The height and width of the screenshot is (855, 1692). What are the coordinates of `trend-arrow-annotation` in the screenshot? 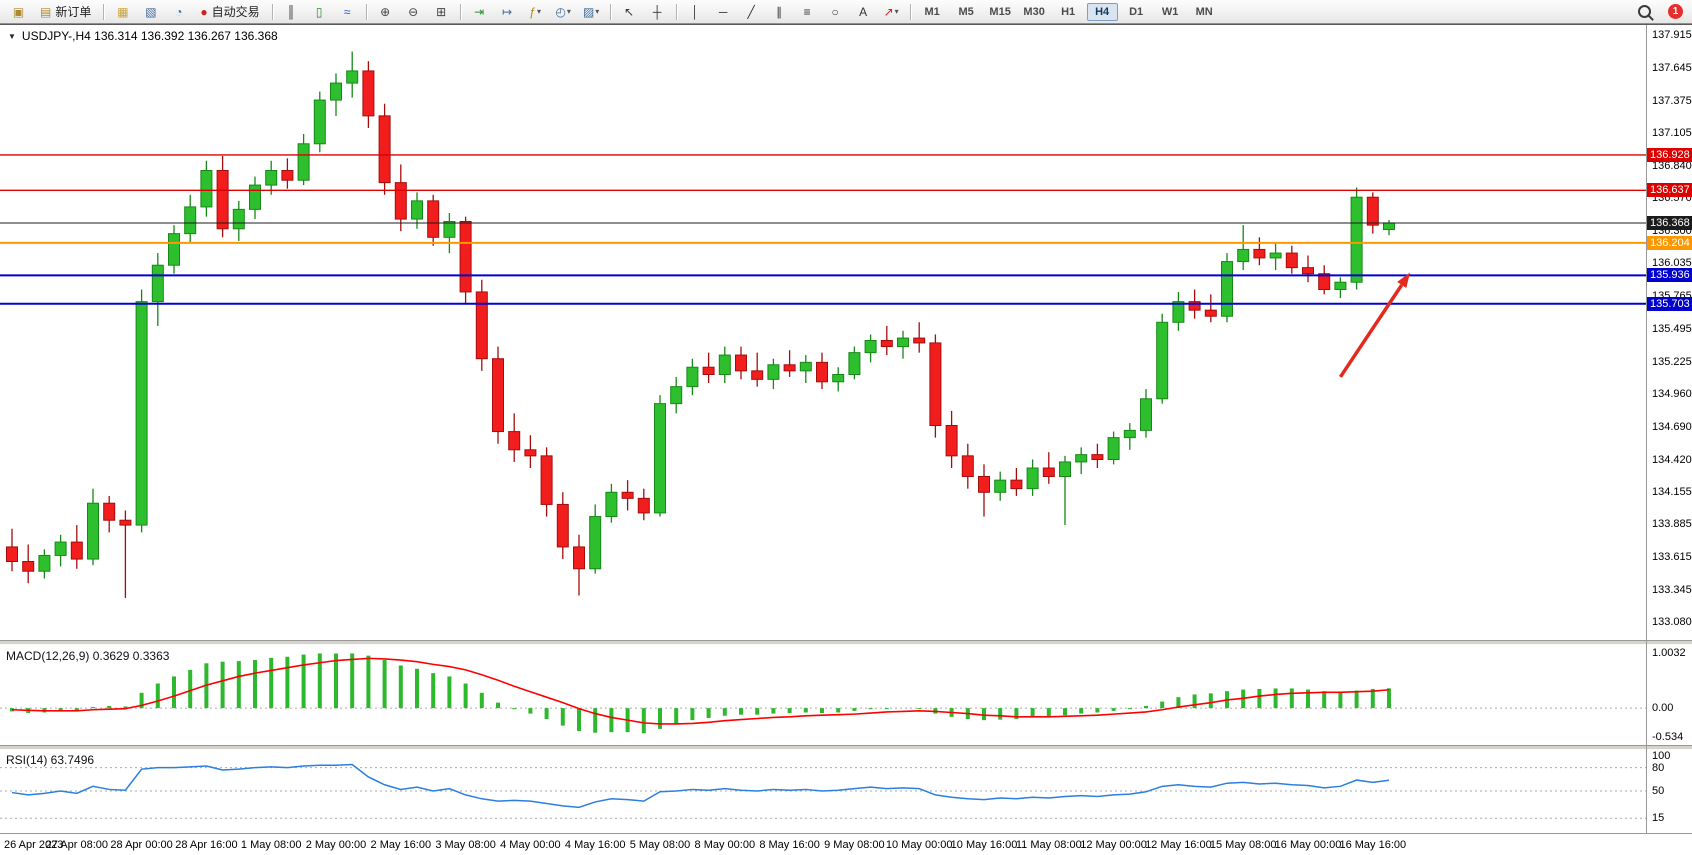 It's located at (1374, 325).